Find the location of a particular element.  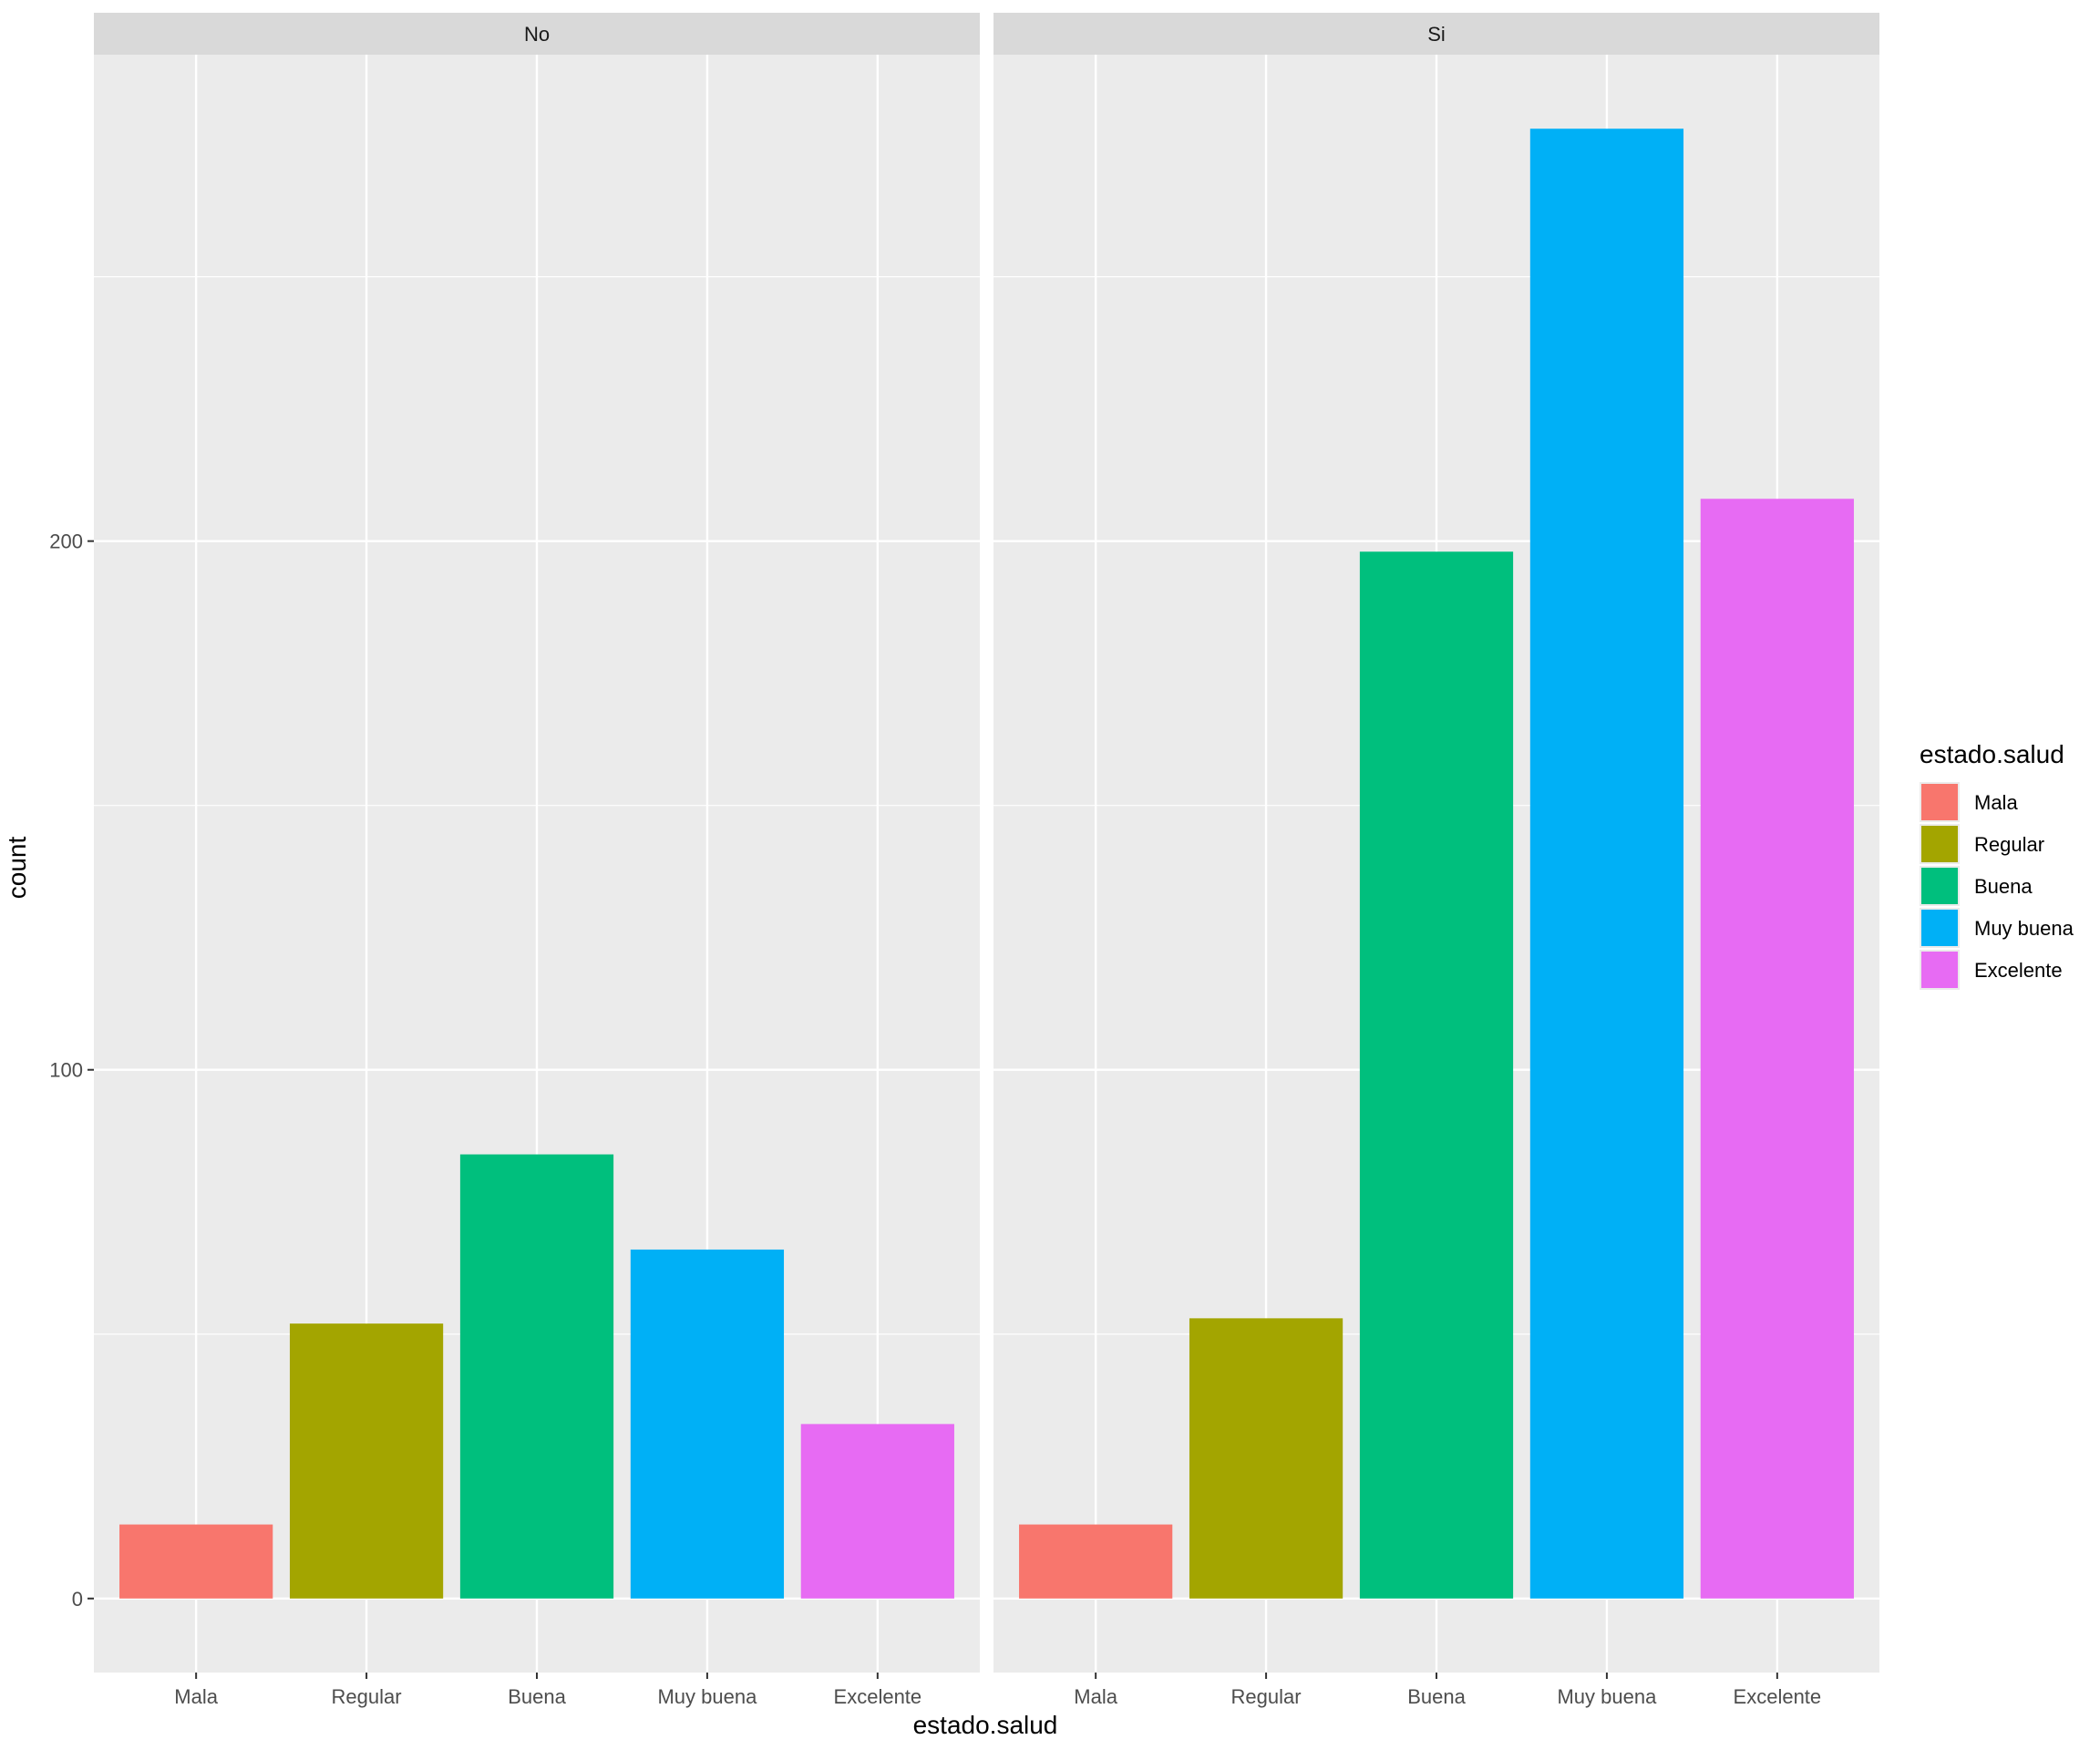

bar-no-excelente is located at coordinates (877, 1512).